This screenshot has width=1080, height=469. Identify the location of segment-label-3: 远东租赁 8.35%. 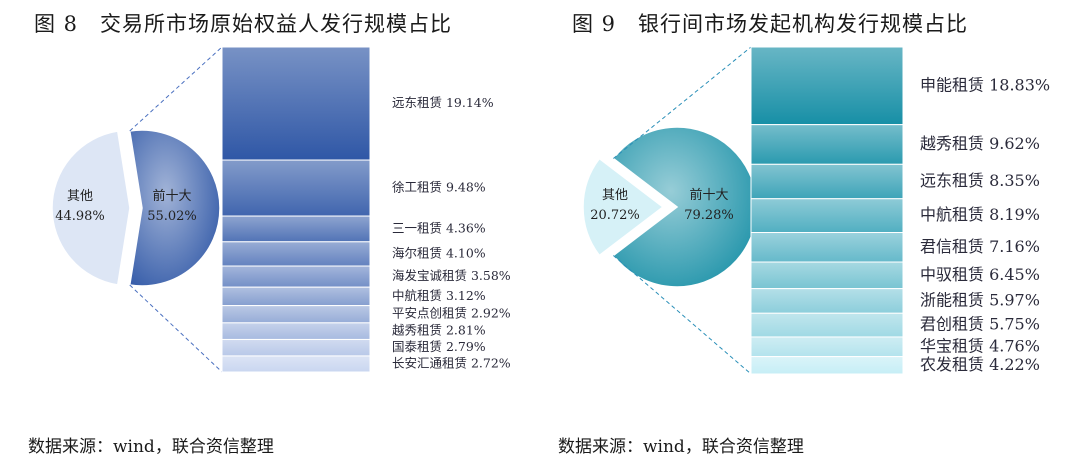
(980, 180).